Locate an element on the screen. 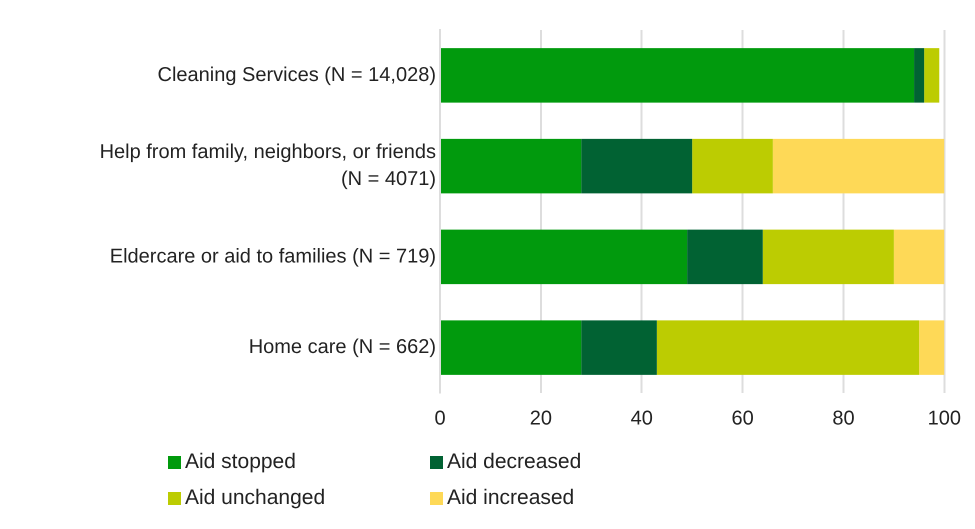 Image resolution: width=975 pixels, height=529 pixels. x-tick-label: 40 is located at coordinates (641, 419).